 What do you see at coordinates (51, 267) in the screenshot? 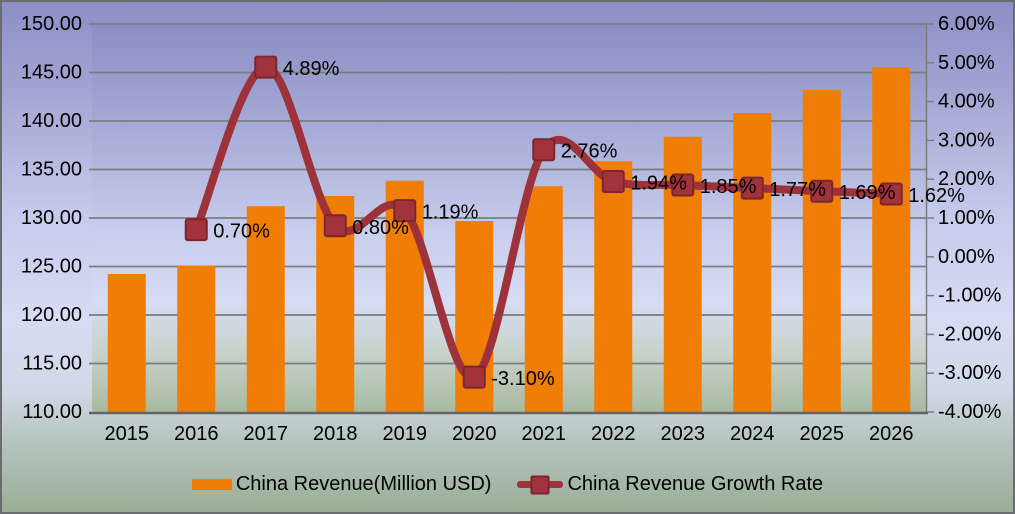
I see `left-tick-label: 125.00` at bounding box center [51, 267].